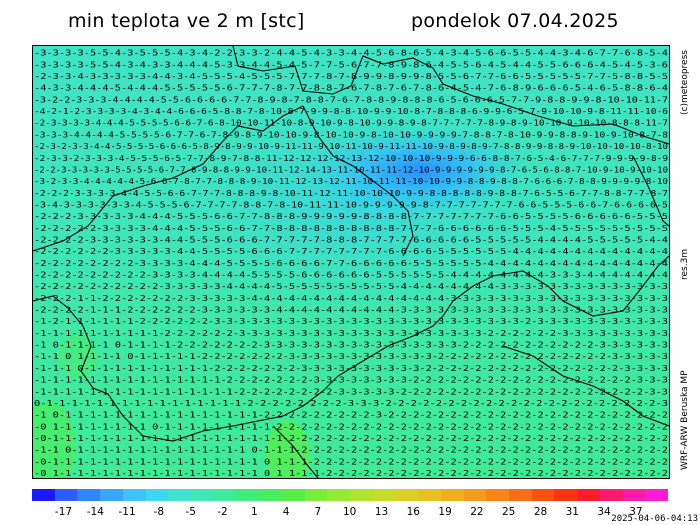  Describe the element at coordinates (318, 512) in the screenshot. I see `color-scale-label: 7` at that location.